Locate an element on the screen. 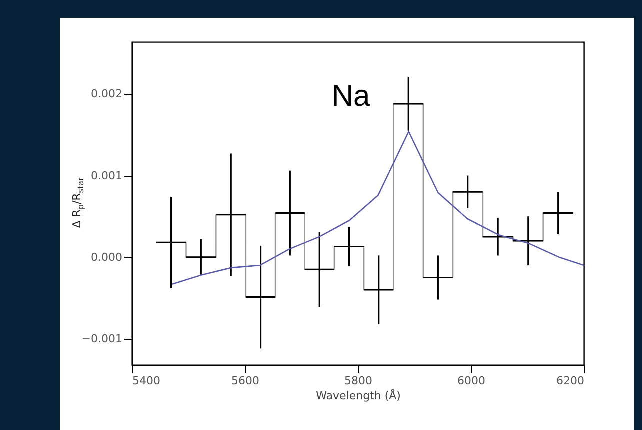  x-tick-label: 5600 is located at coordinates (246, 381).